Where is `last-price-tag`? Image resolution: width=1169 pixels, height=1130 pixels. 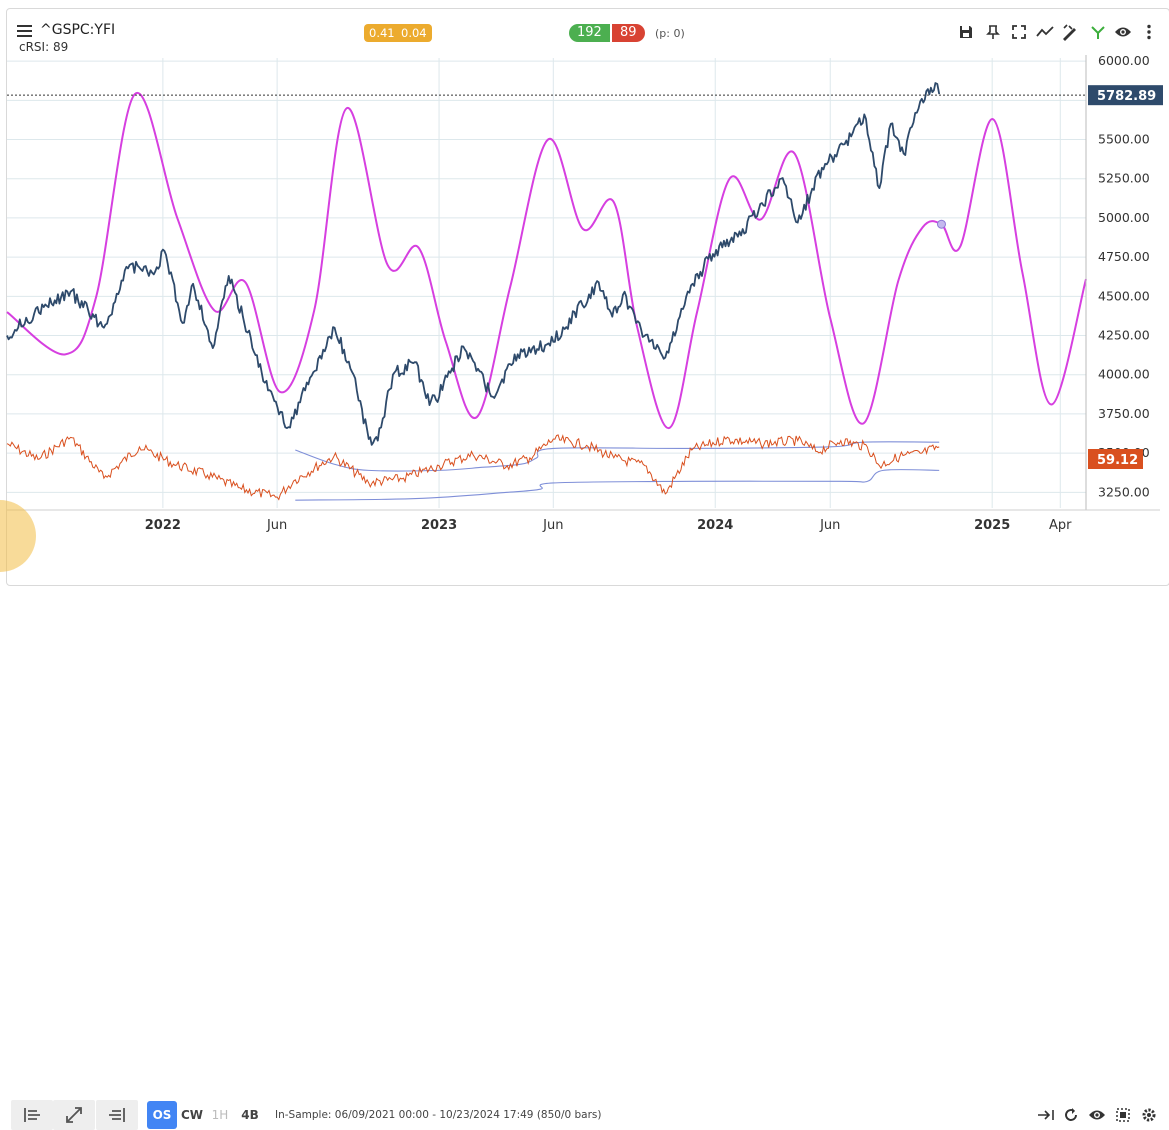
last-price-tag is located at coordinates (1125, 95).